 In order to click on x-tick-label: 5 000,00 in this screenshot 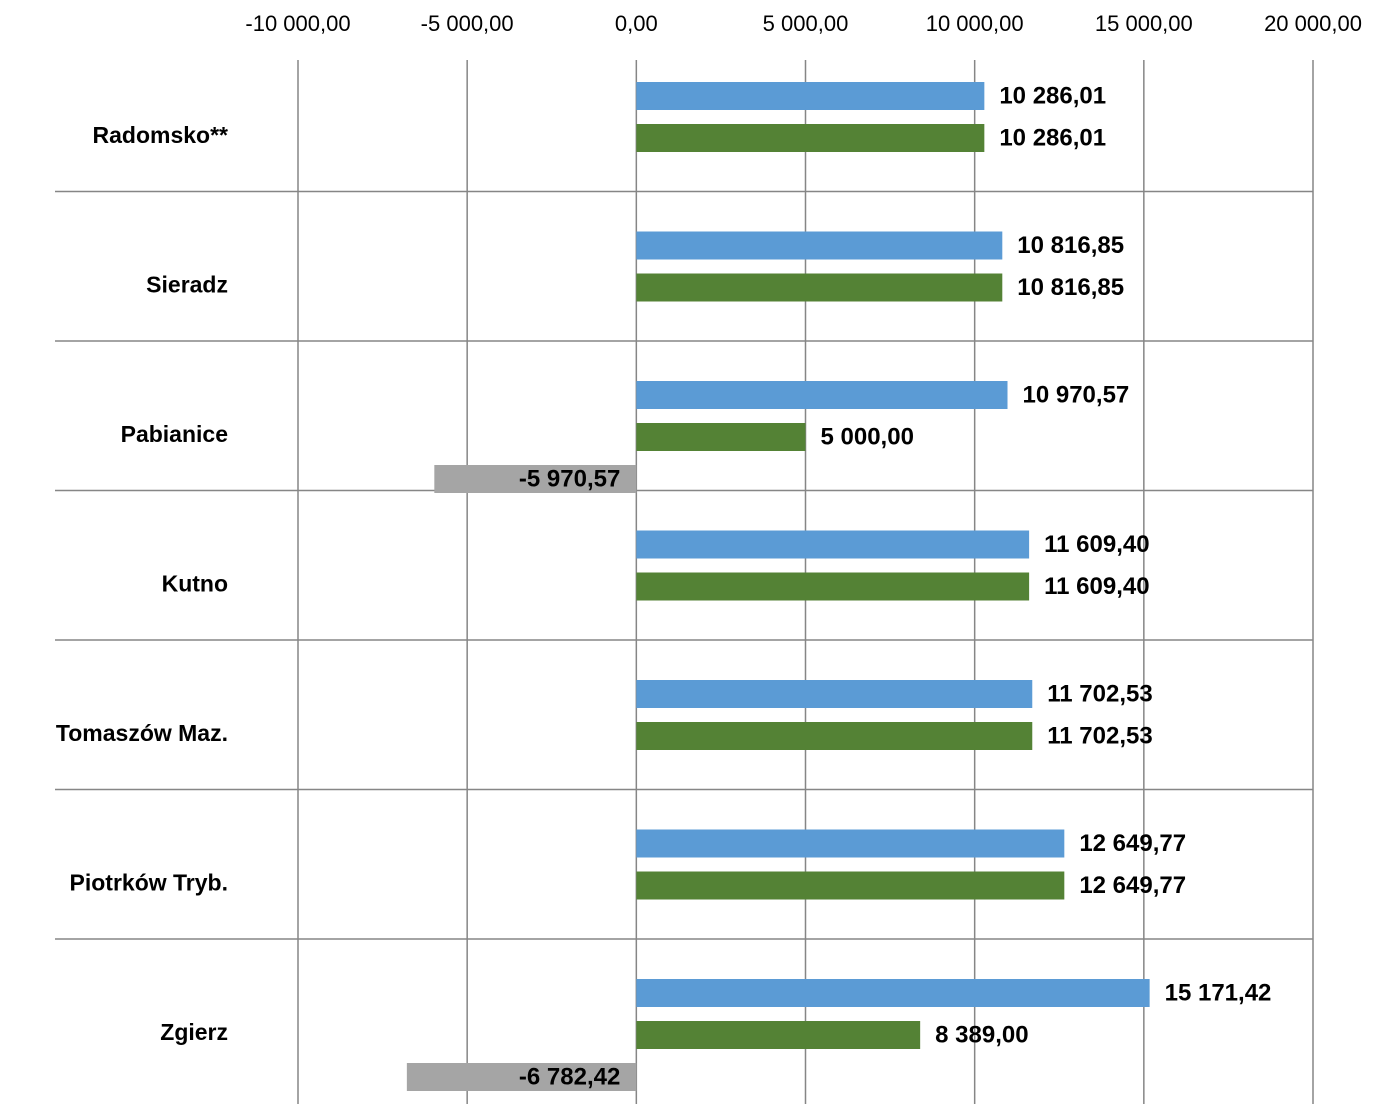, I will do `click(806, 23)`.